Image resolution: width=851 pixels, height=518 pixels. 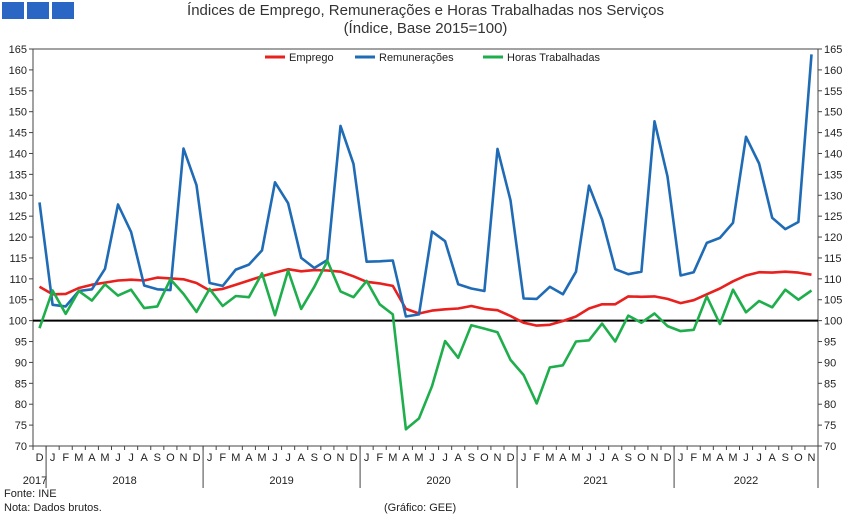 I want to click on y-tick-label-left: 135, so click(x=18, y=175).